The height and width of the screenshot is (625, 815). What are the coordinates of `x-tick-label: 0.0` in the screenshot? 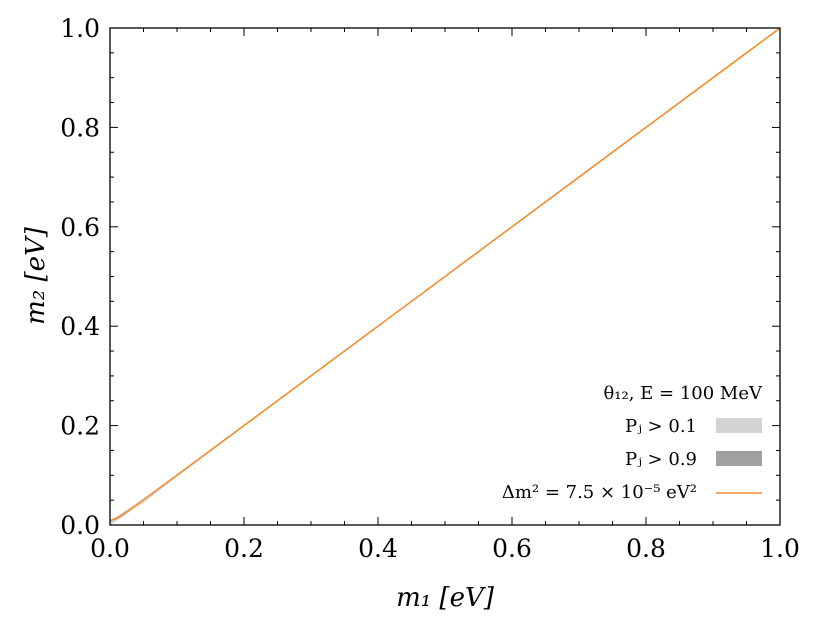 It's located at (110, 548).